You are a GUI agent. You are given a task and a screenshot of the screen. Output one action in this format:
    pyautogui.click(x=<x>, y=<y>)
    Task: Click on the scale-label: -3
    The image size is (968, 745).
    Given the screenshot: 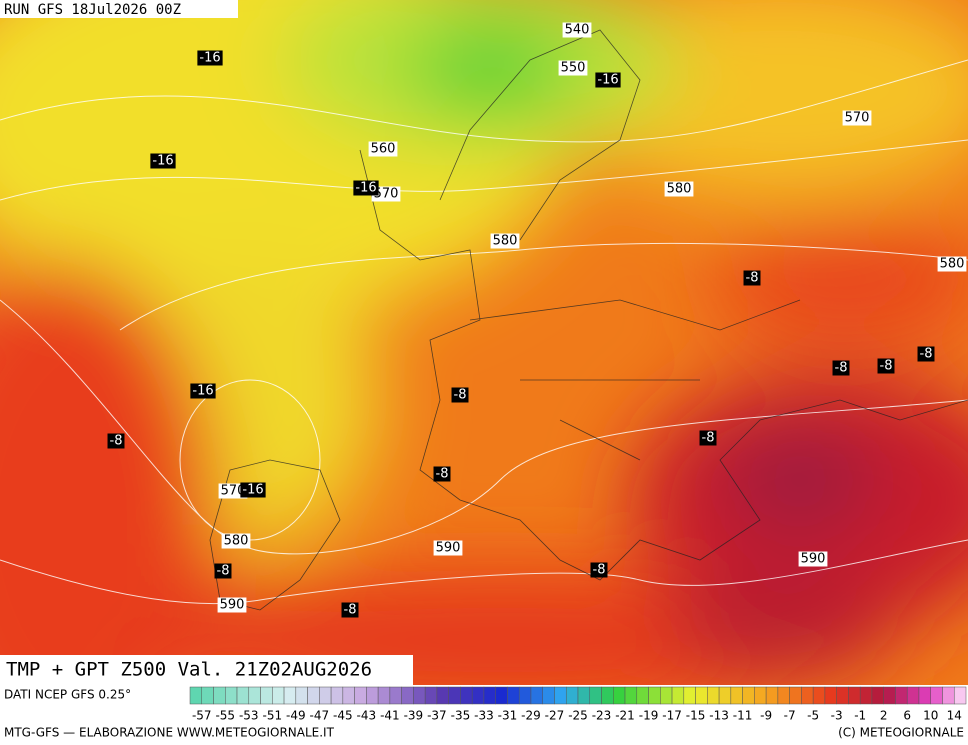 What is the action you would take?
    pyautogui.click(x=837, y=716)
    